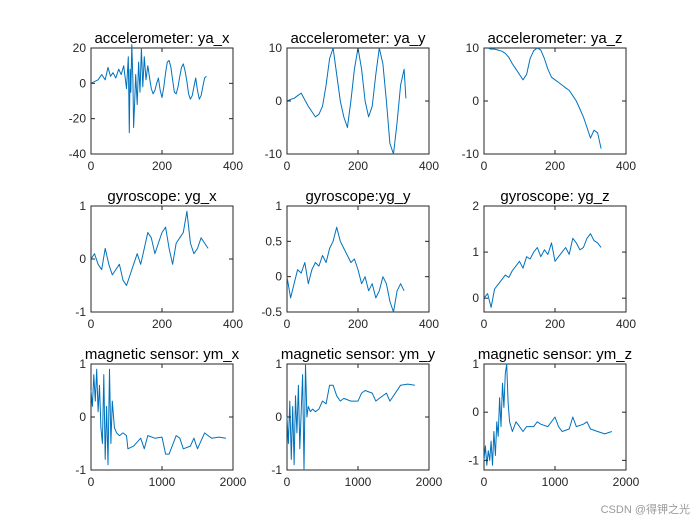 This screenshot has height=525, width=700. I want to click on y-tick-label: 0.5, so click(273, 241).